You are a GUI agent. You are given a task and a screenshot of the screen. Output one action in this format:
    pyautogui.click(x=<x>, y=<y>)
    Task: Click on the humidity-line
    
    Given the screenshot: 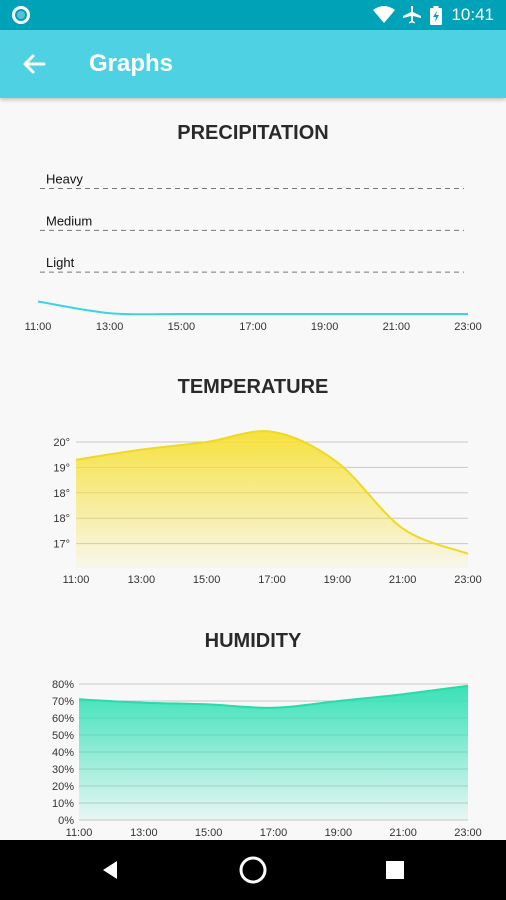 What is the action you would take?
    pyautogui.click(x=273, y=696)
    